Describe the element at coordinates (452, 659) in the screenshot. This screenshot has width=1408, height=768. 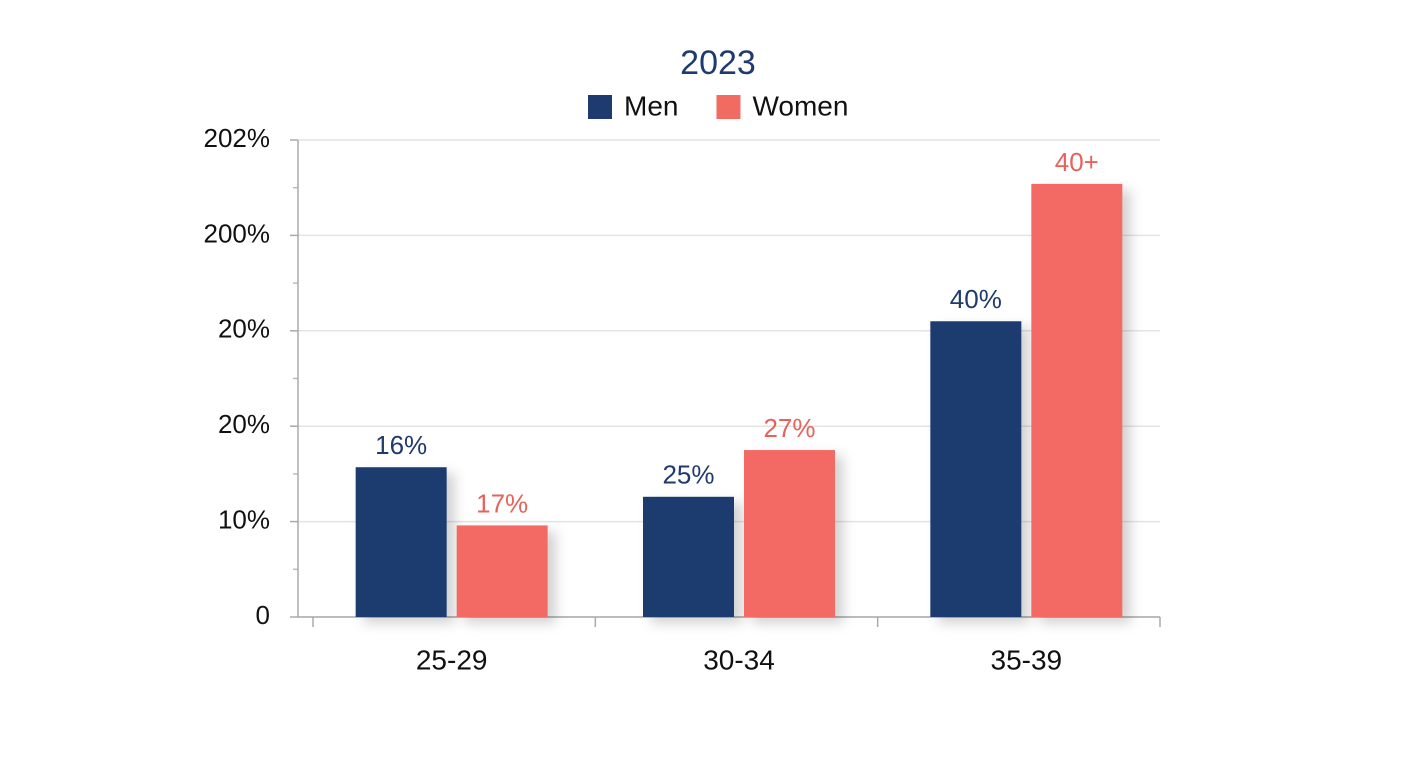
I see `x-tick-label: 25-29` at that location.